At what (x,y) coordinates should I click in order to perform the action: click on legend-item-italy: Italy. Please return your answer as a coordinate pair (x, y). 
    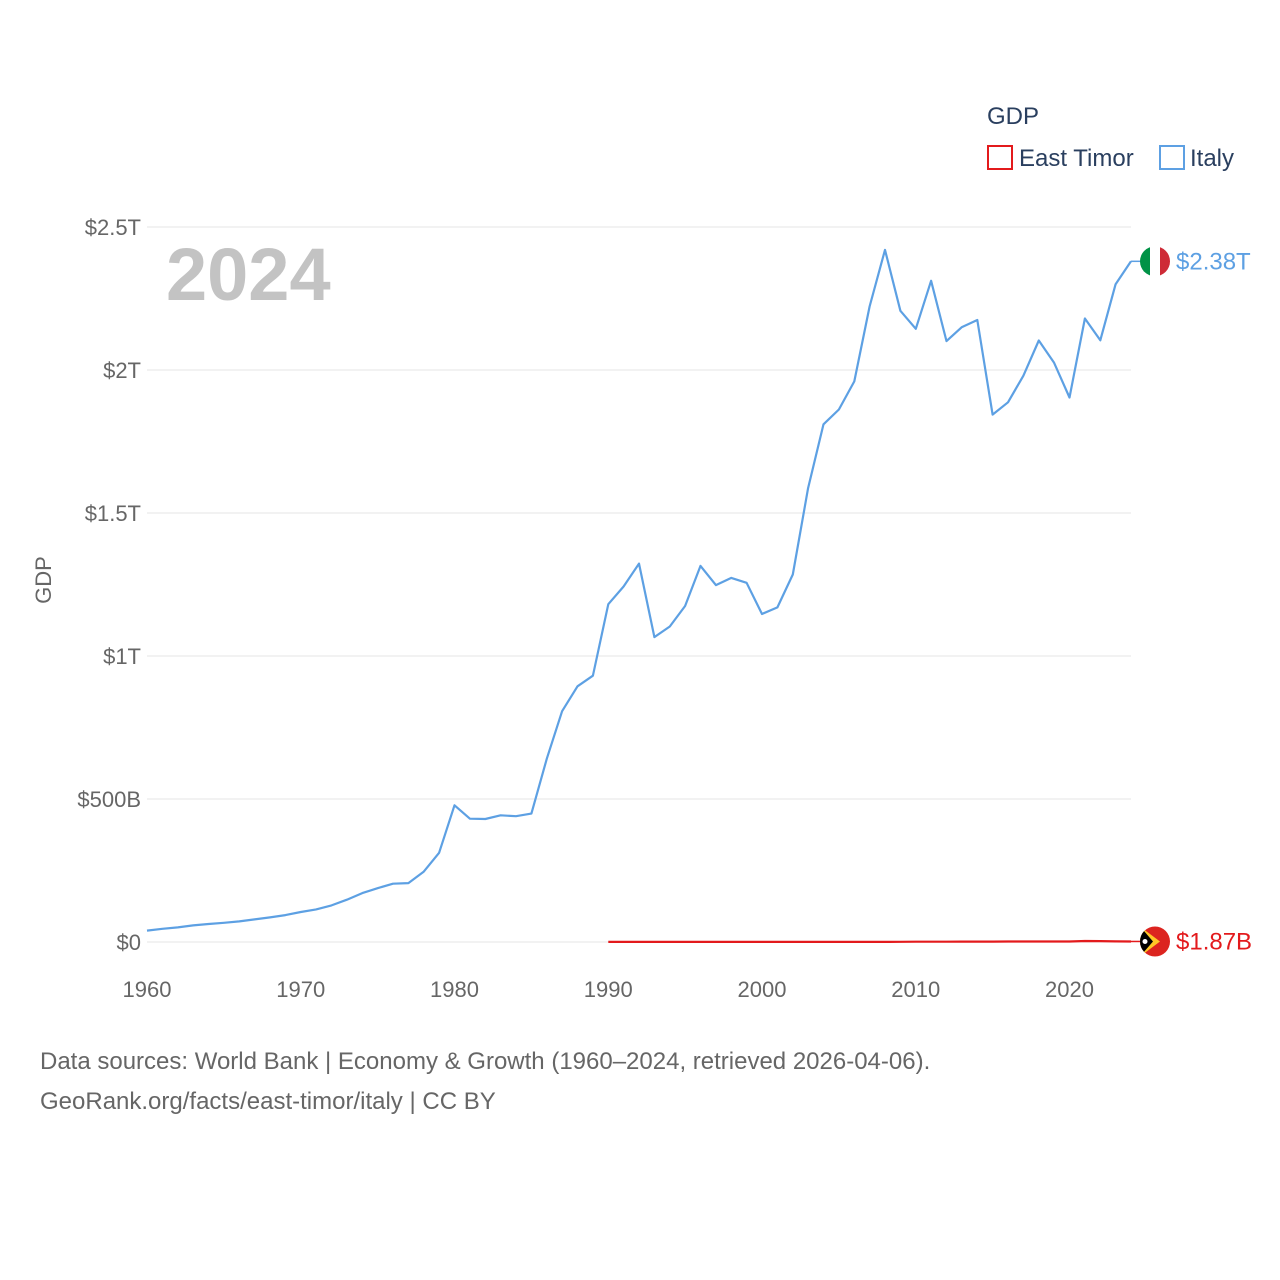
    Looking at the image, I should click on (1196, 158).